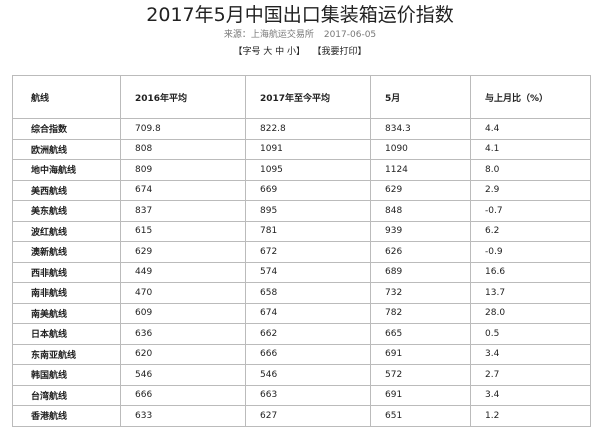  I want to click on value-cell: 615, so click(183, 231).